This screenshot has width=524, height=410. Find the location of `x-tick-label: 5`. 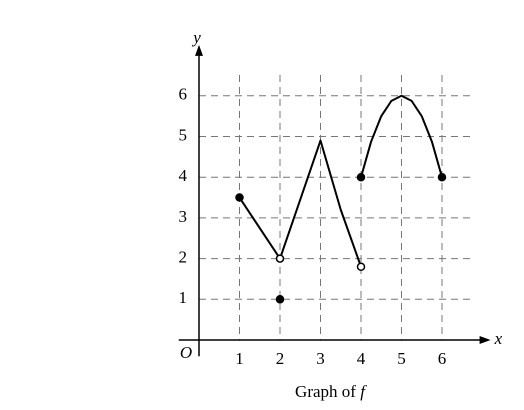

x-tick-label: 5 is located at coordinates (401, 358).